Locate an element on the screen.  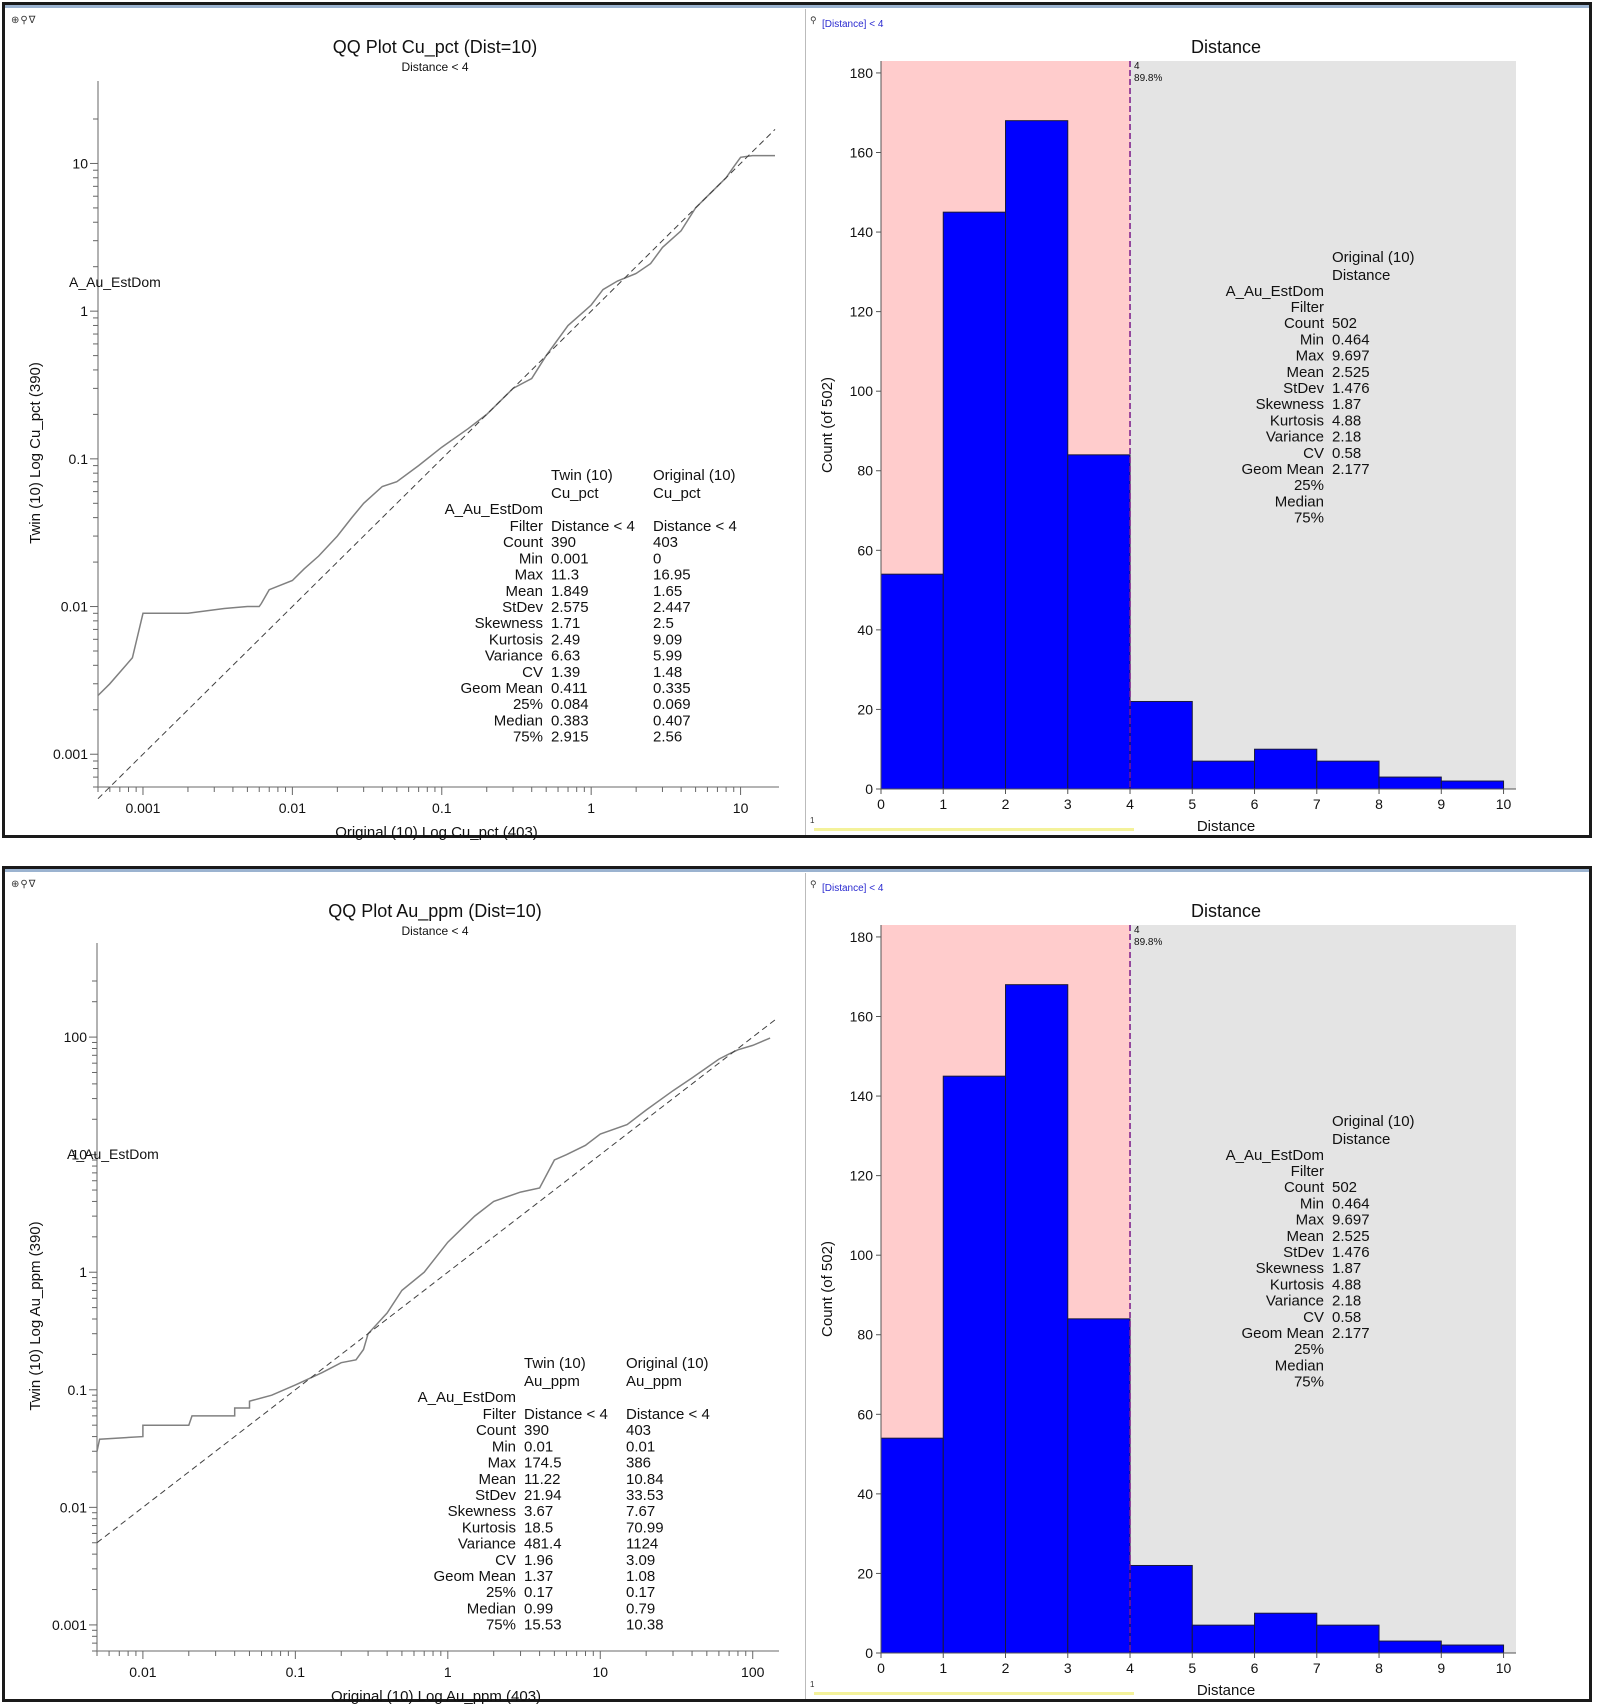
x-tick-label: 7 is located at coordinates (1317, 804).